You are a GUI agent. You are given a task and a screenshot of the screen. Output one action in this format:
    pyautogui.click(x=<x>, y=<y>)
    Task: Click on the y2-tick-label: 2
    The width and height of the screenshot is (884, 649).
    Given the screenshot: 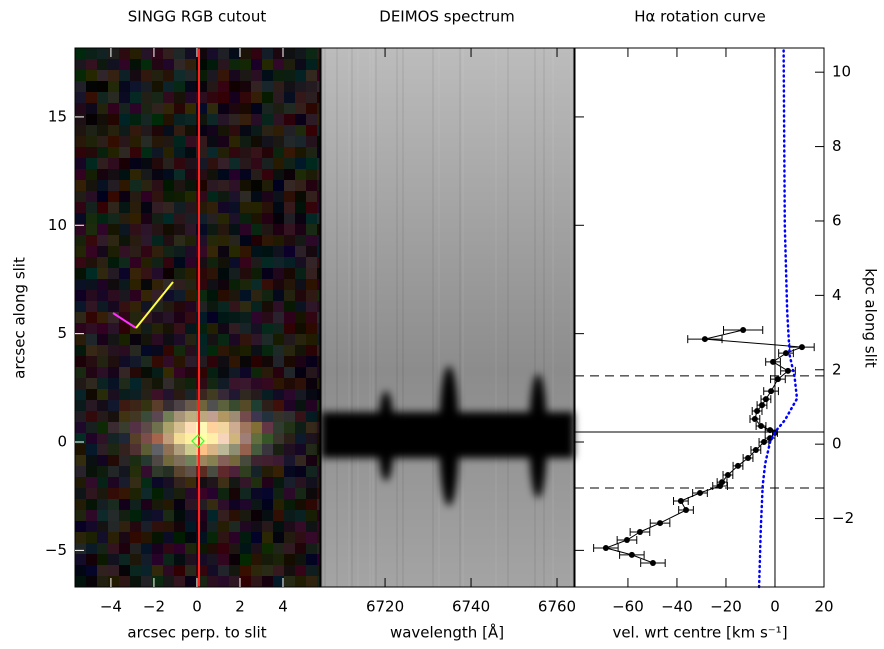 What is the action you would take?
    pyautogui.click(x=837, y=369)
    